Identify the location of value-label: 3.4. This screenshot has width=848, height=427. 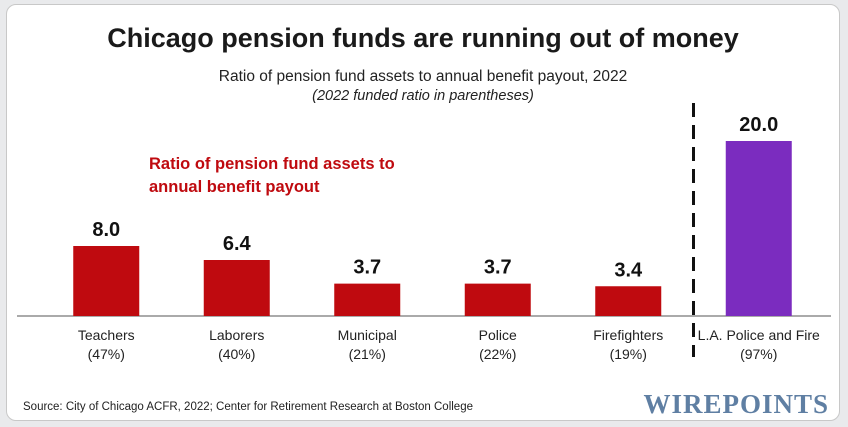
(628, 270).